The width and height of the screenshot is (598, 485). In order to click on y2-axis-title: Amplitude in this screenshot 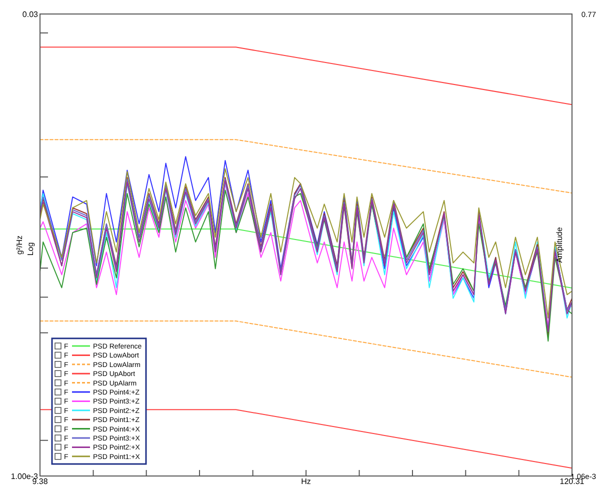, I will do `click(559, 244)`.